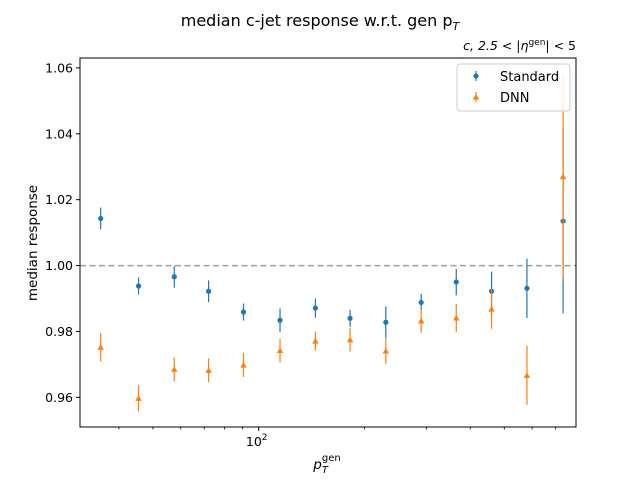  Describe the element at coordinates (59, 133) in the screenshot. I see `y-tick-label: 1.04` at that location.